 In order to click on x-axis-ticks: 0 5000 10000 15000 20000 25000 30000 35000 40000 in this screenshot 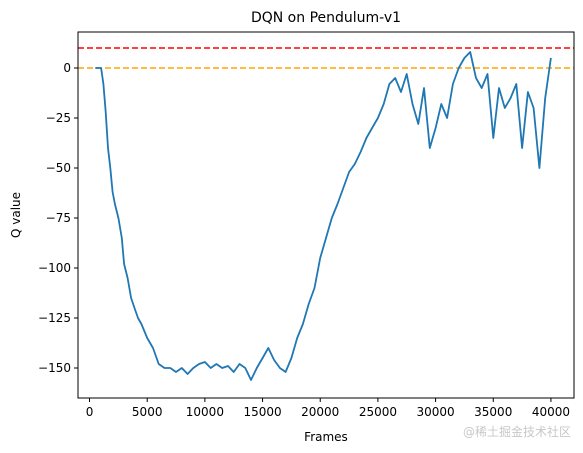, I will do `click(328, 408)`.